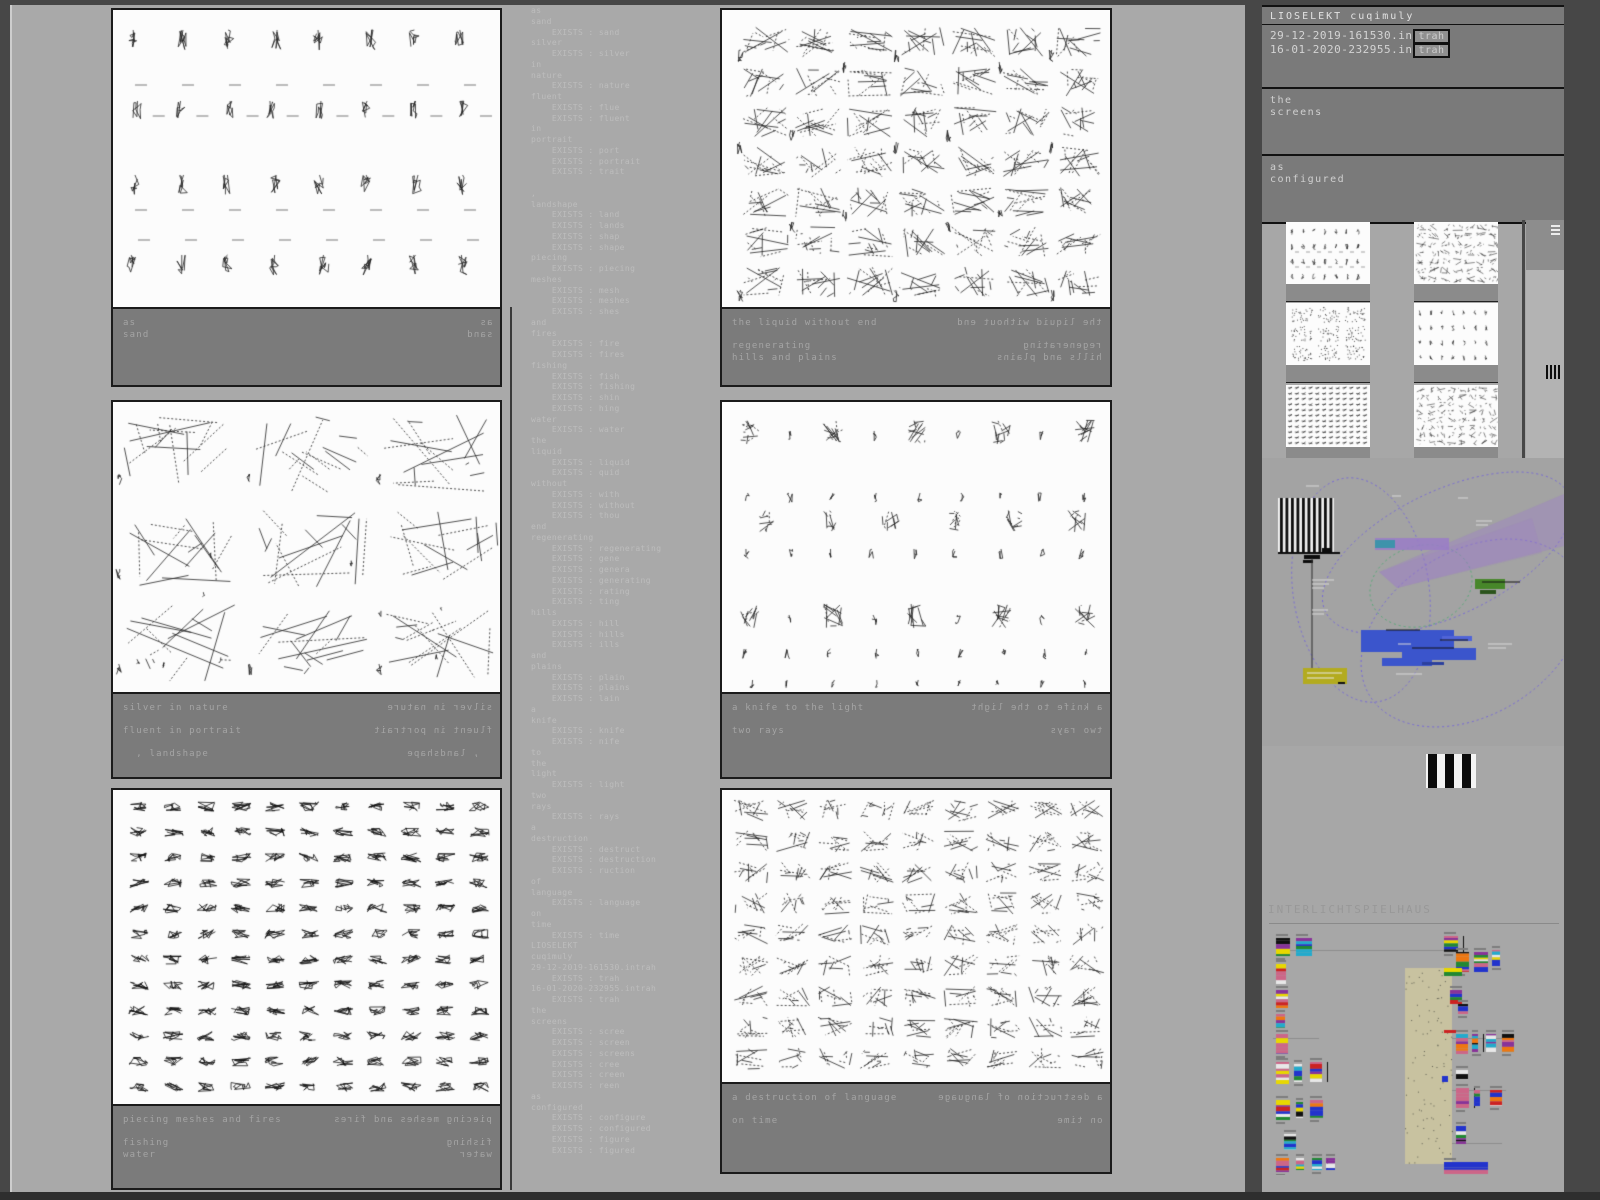  What do you see at coordinates (1341, 35) in the screenshot?
I see `file-name: 29-12-2019-161530.in` at bounding box center [1341, 35].